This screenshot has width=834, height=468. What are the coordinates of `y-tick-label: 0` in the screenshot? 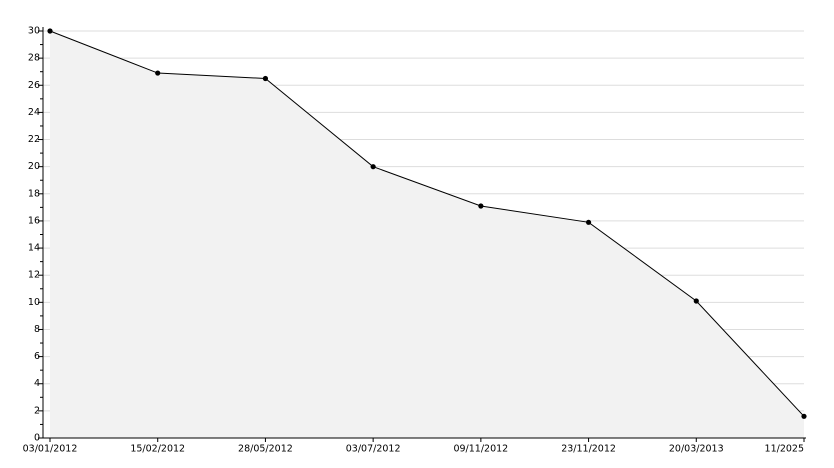 It's located at (37, 438).